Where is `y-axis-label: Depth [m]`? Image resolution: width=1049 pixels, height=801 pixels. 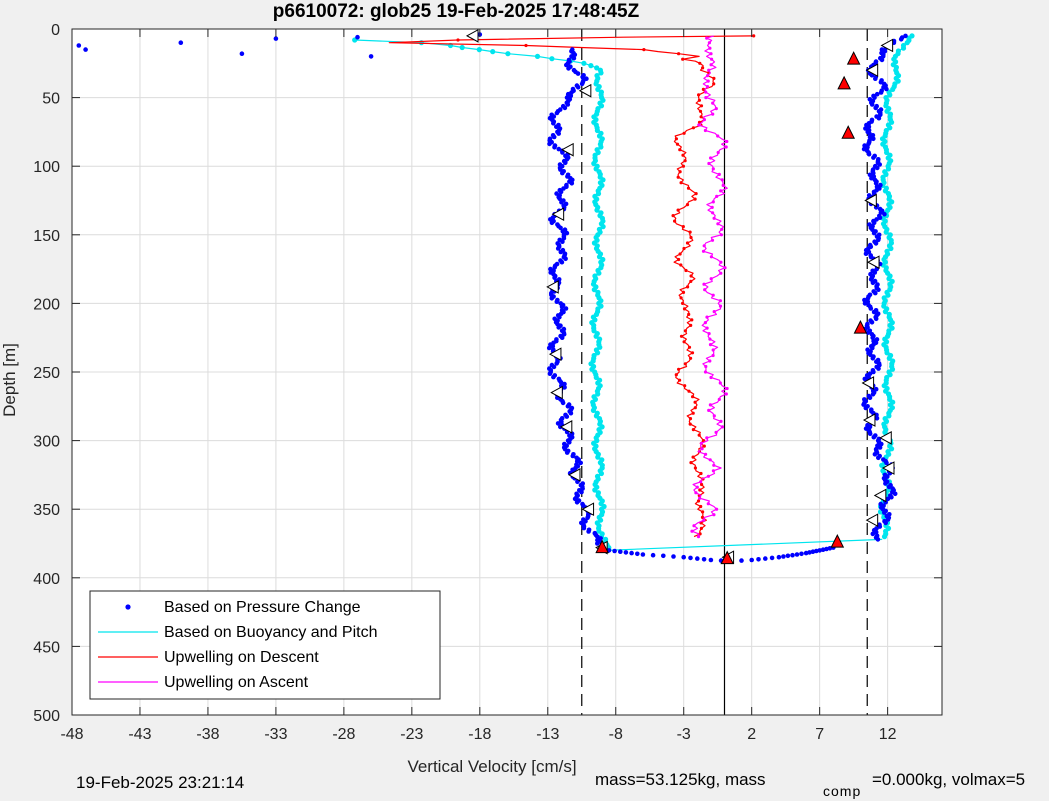 y-axis-label: Depth [m] is located at coordinates (9, 380).